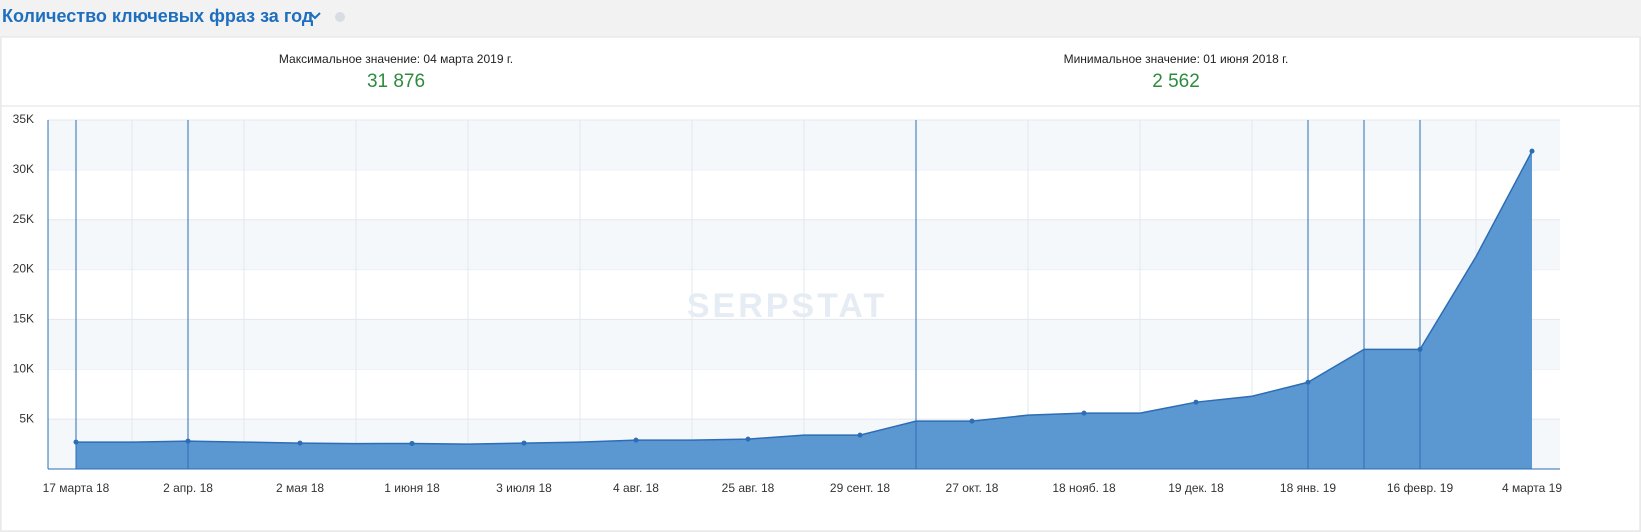 The image size is (1641, 532). What do you see at coordinates (972, 488) in the screenshot?
I see `x-tick-label: 27 окт. 18` at bounding box center [972, 488].